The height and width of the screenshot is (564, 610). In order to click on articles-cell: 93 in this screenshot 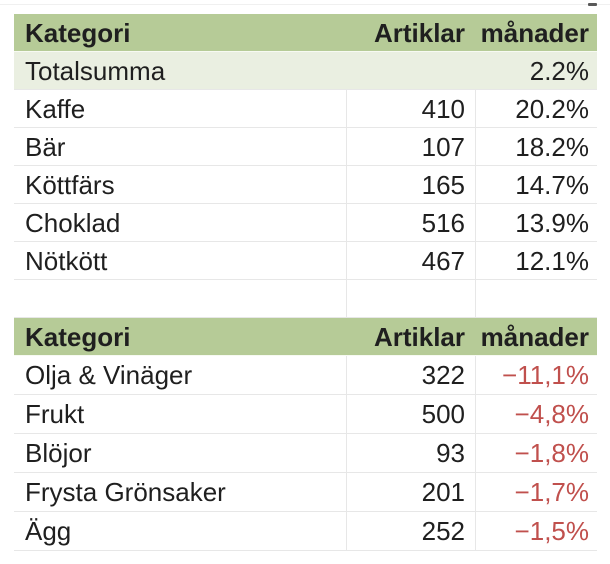, I will do `click(410, 453)`.